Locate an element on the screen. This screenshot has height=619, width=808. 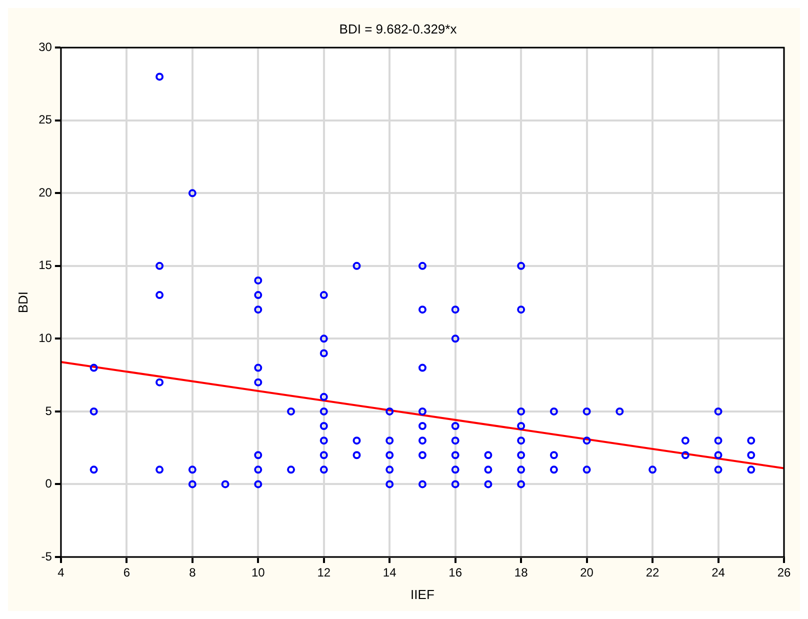
x-tick-label: 24 is located at coordinates (719, 573).